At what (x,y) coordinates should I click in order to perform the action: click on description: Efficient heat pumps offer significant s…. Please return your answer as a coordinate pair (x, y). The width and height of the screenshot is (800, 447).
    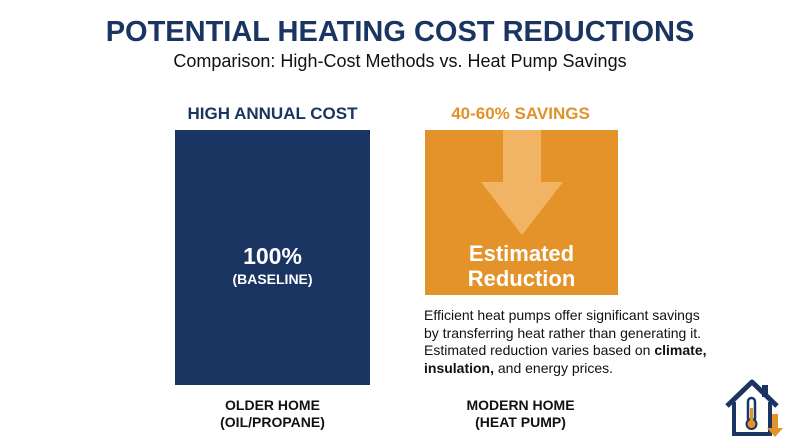
    Looking at the image, I should click on (570, 342).